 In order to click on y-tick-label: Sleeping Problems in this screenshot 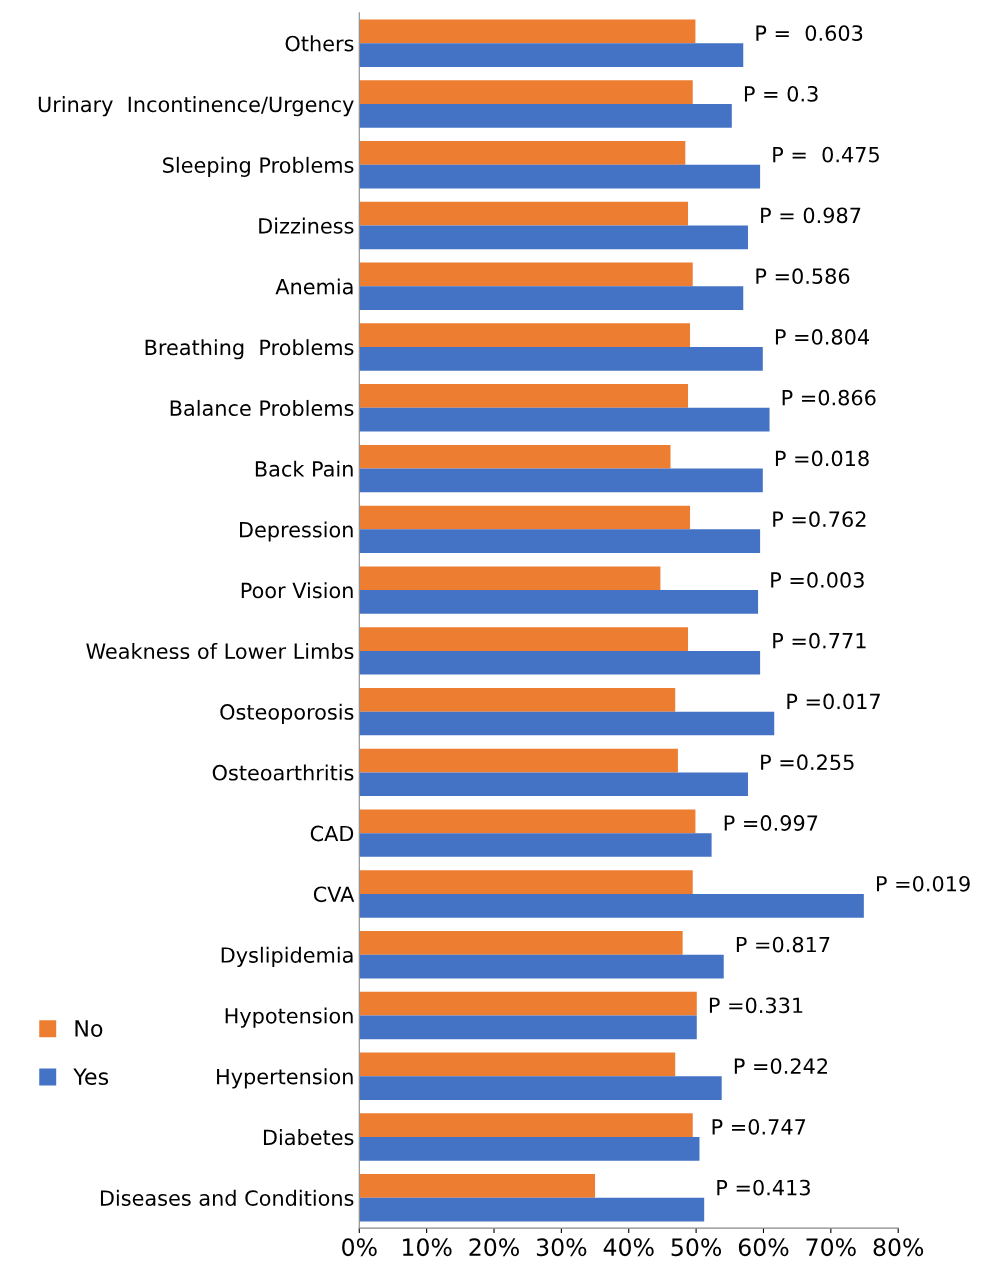, I will do `click(258, 167)`.